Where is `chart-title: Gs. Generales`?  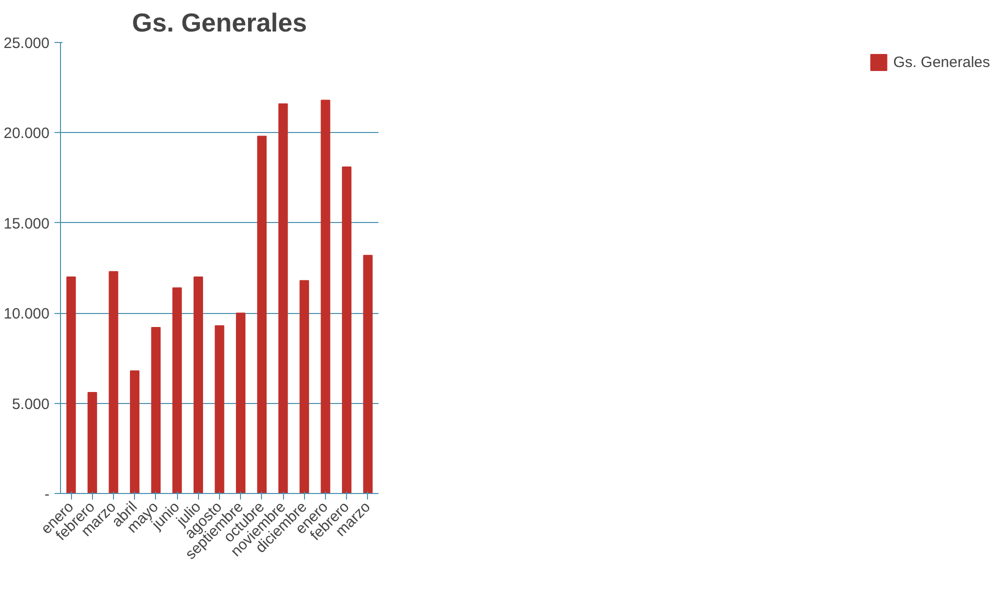
chart-title: Gs. Generales is located at coordinates (219, 23).